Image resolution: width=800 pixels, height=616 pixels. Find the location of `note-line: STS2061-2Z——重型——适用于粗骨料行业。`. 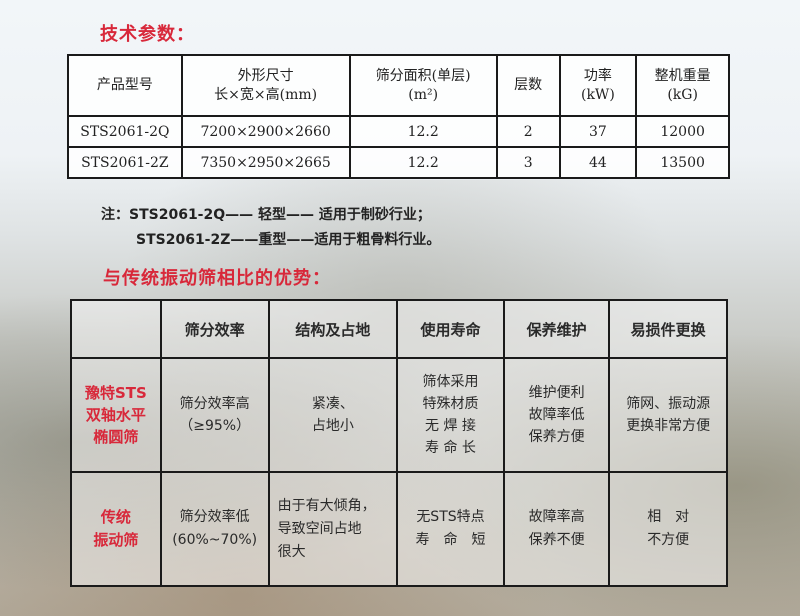

note-line: STS2061-2Z——重型——适用于粗骨料行业。 is located at coordinates (288, 240).